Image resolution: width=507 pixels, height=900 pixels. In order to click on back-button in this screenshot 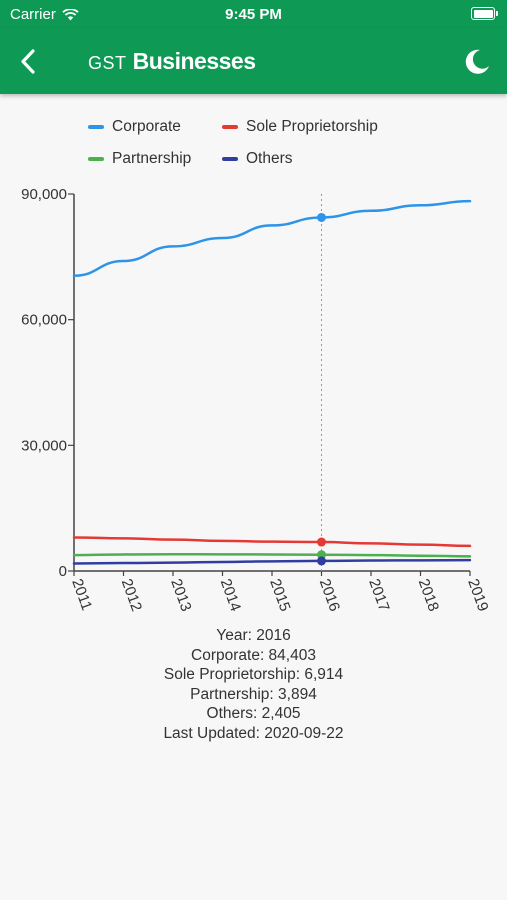, I will do `click(30, 62)`.